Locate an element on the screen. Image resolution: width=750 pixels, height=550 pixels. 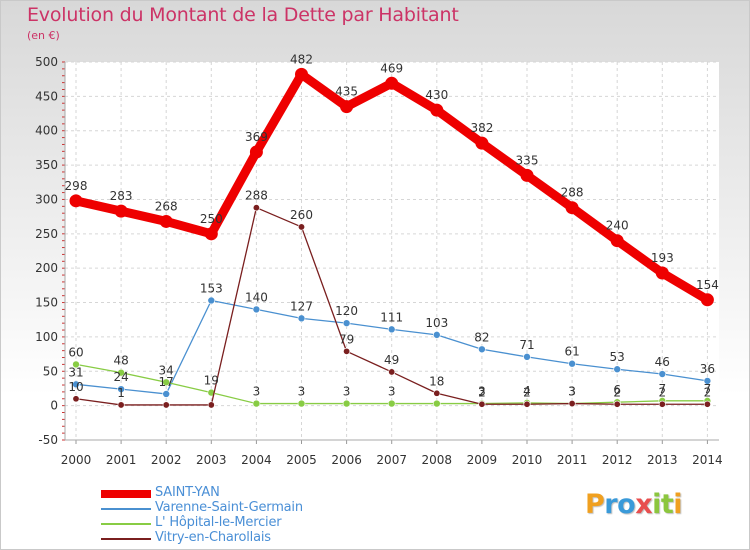
data-label-vitry-en-charollais: 1 is located at coordinates (121, 393).